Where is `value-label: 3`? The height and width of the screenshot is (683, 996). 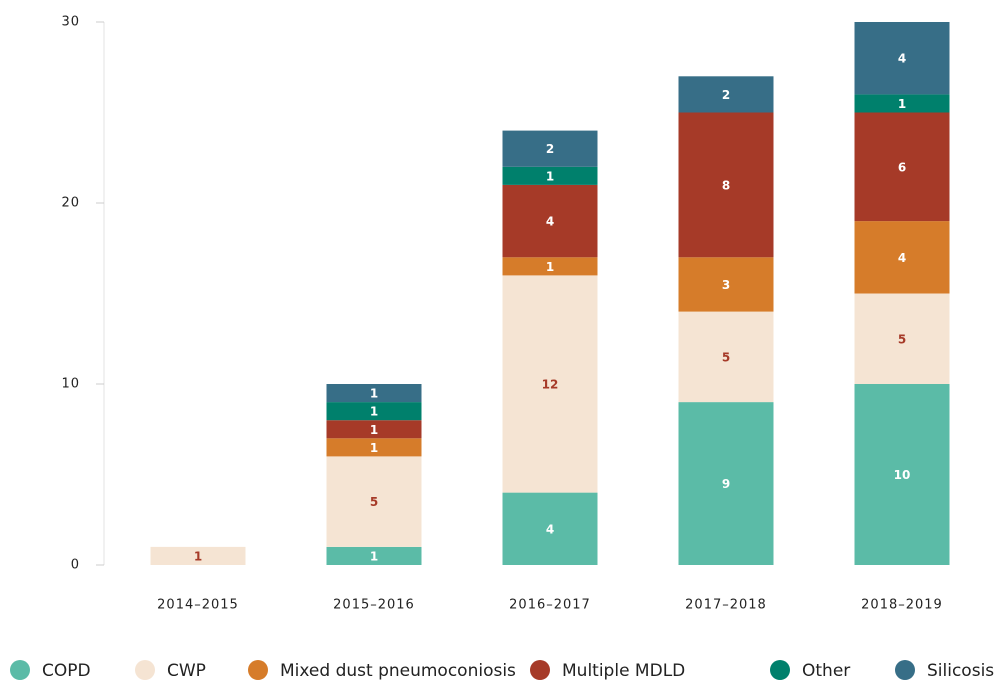 value-label: 3 is located at coordinates (726, 285).